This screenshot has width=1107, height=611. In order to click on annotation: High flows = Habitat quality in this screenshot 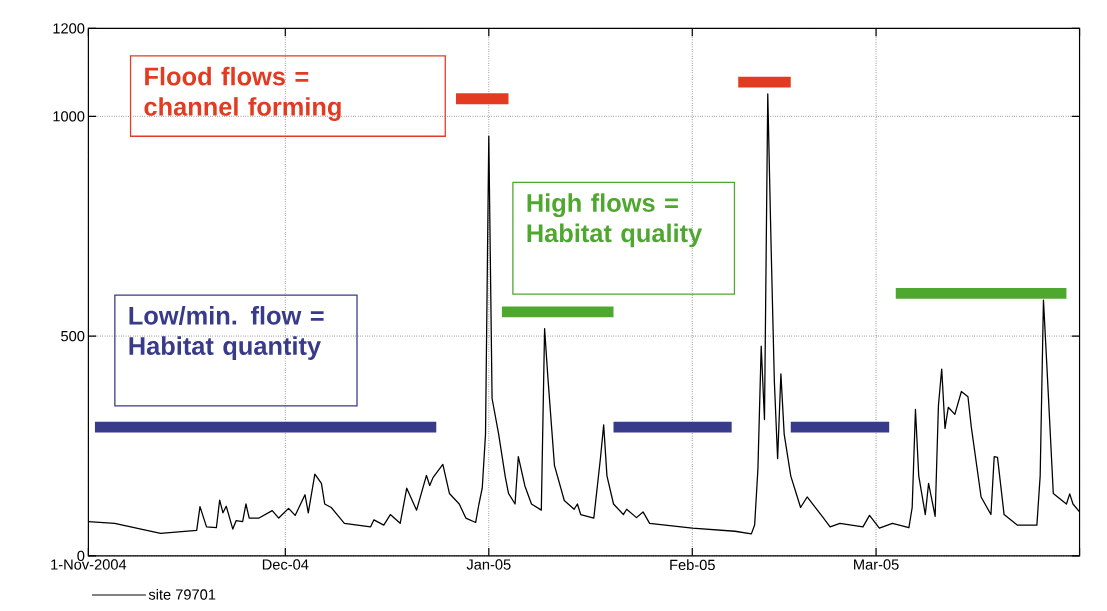, I will do `click(615, 220)`.